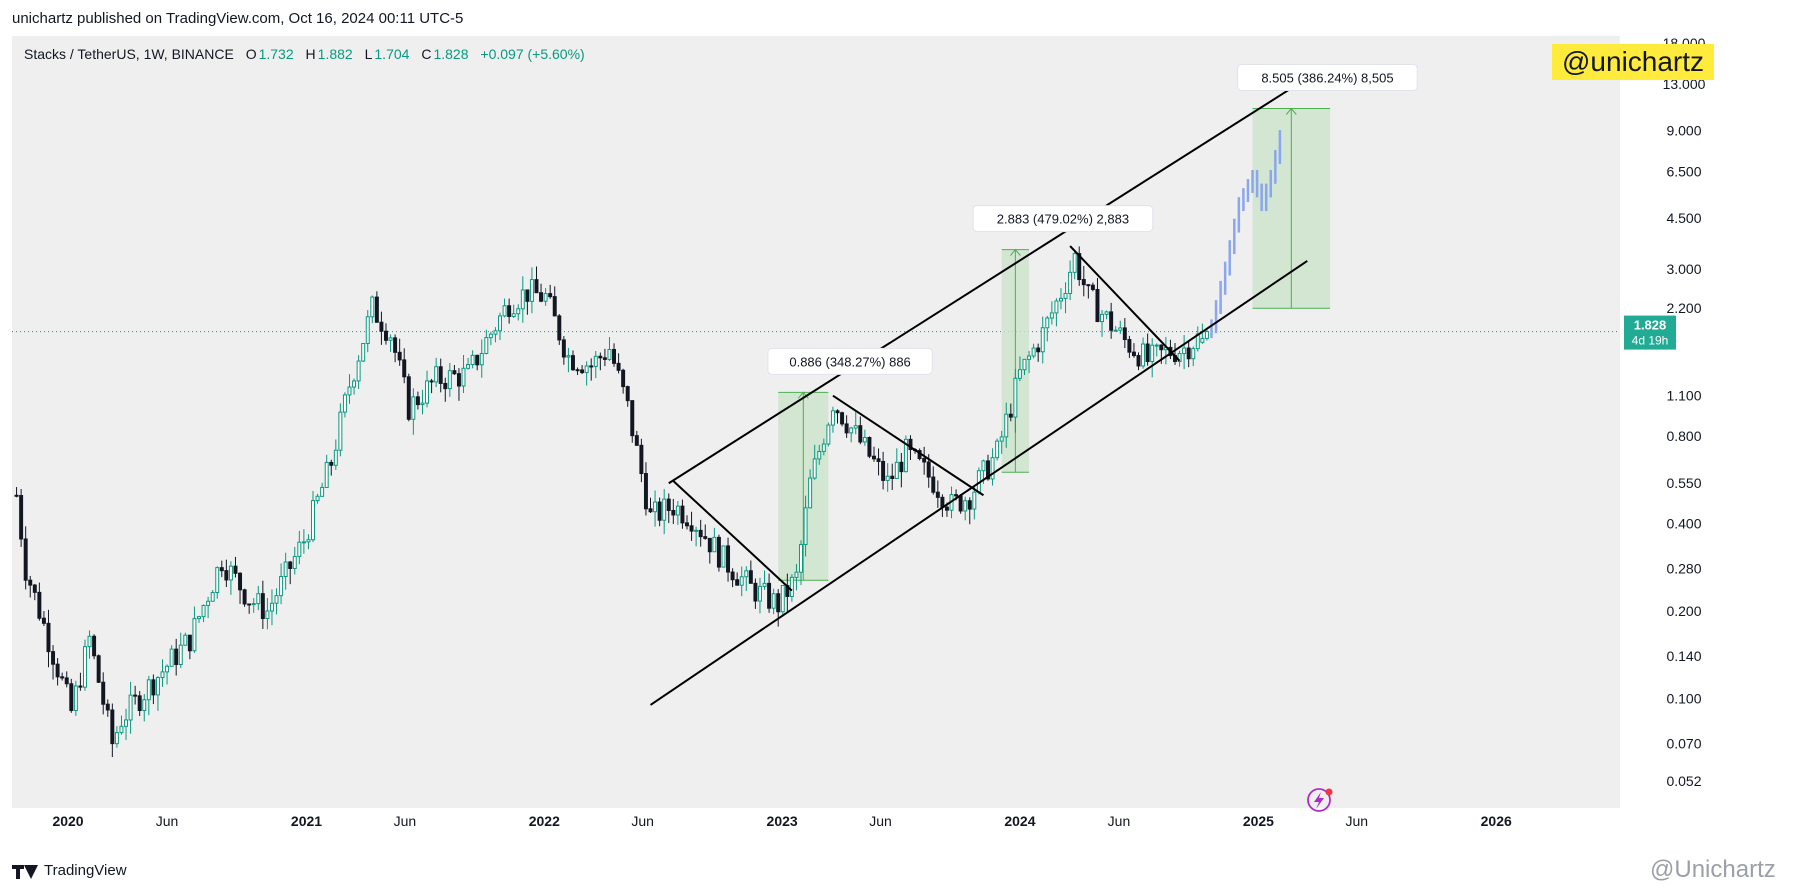 The image size is (1814, 896). Describe the element at coordinates (1258, 821) in the screenshot. I see `x-tick-label: 2025` at that location.